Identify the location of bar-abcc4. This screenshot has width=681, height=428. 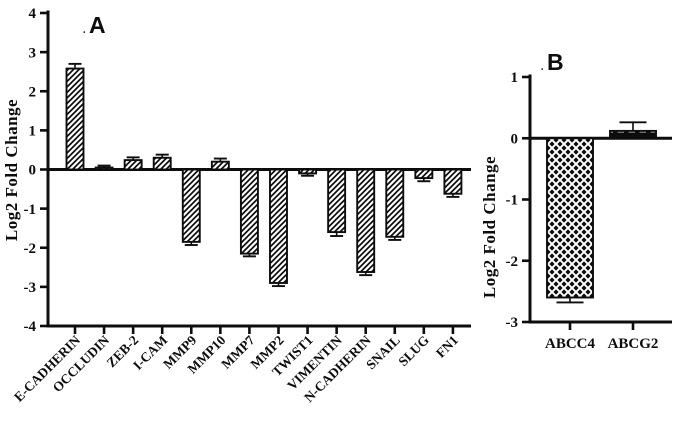
(570, 218).